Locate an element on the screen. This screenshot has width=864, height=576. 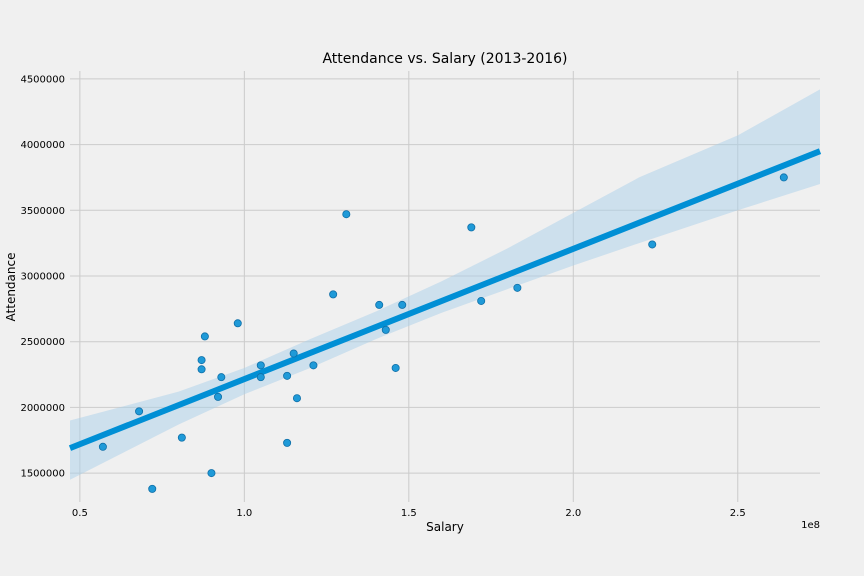
y-tick-label-2: 2500000 is located at coordinates (42, 342).